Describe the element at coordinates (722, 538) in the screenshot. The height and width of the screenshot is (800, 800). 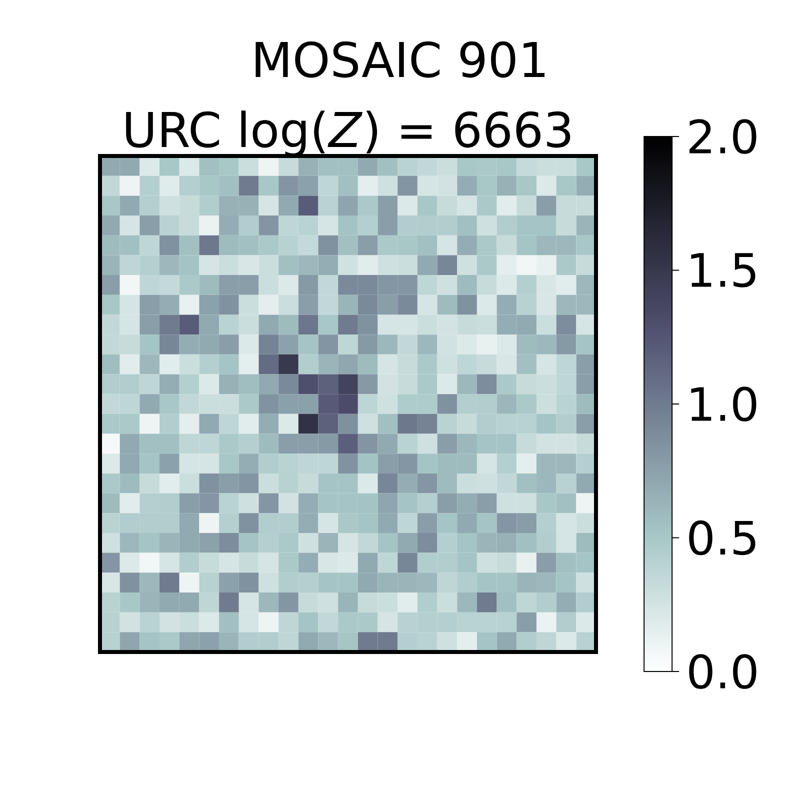
I see `color-bar-label: 0.5` at that location.